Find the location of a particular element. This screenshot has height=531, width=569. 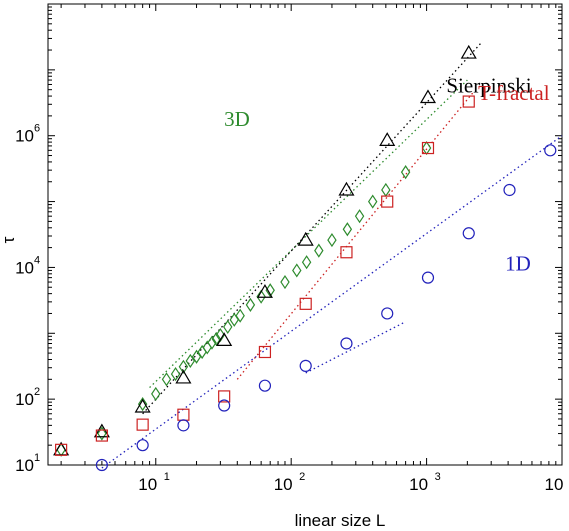

x-tick-exponent: 3 is located at coordinates (438, 477).